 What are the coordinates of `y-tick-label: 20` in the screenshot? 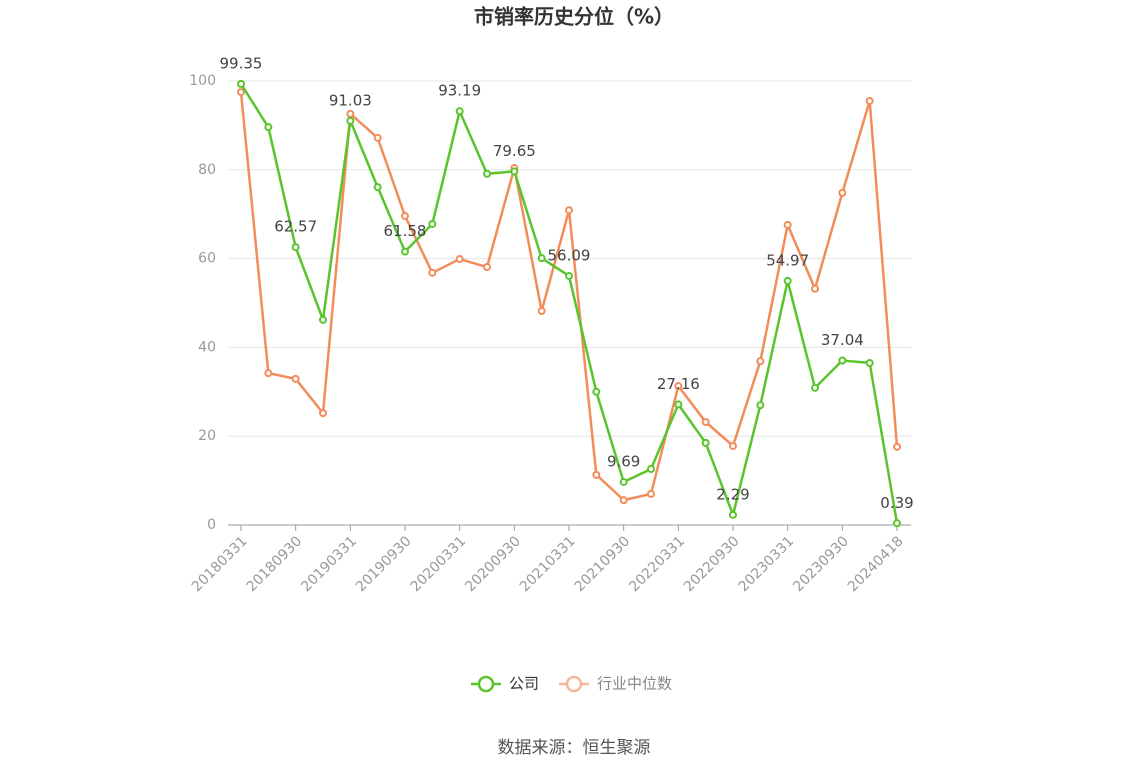 It's located at (207, 436).